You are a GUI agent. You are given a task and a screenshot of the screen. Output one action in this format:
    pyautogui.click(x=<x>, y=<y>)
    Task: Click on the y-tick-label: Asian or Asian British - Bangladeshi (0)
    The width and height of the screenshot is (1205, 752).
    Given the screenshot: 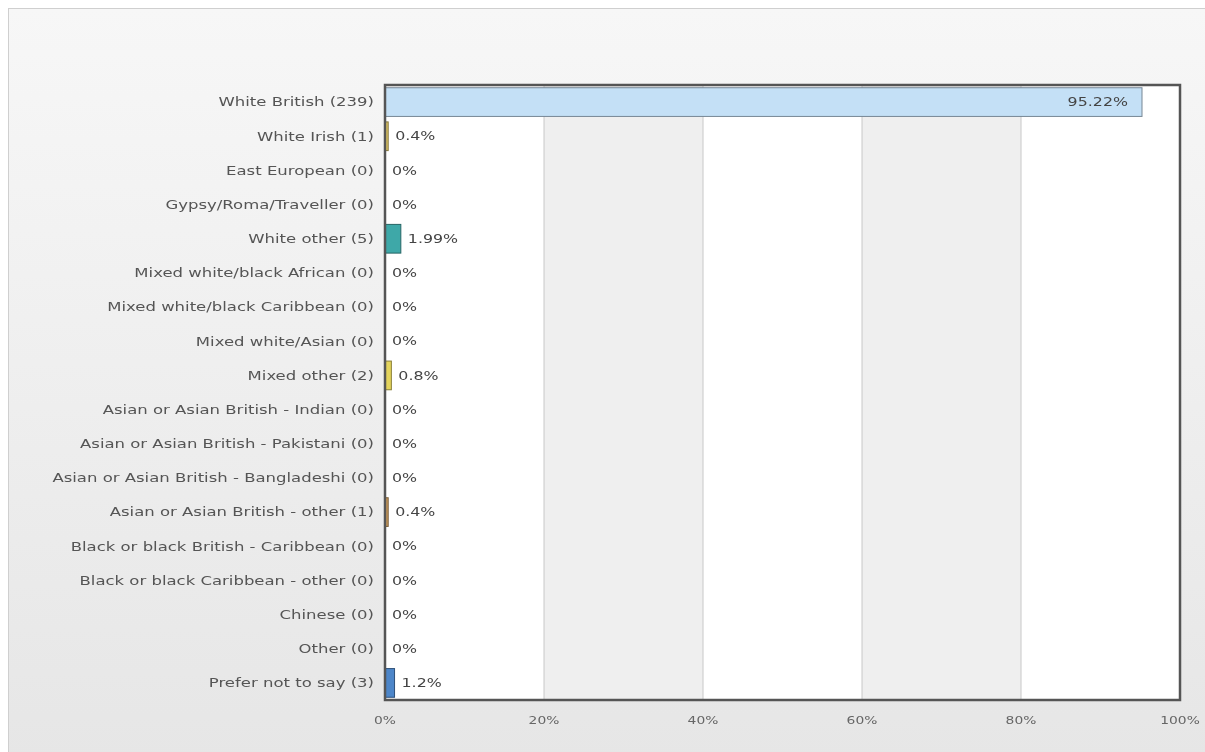 What is the action you would take?
    pyautogui.click(x=213, y=477)
    